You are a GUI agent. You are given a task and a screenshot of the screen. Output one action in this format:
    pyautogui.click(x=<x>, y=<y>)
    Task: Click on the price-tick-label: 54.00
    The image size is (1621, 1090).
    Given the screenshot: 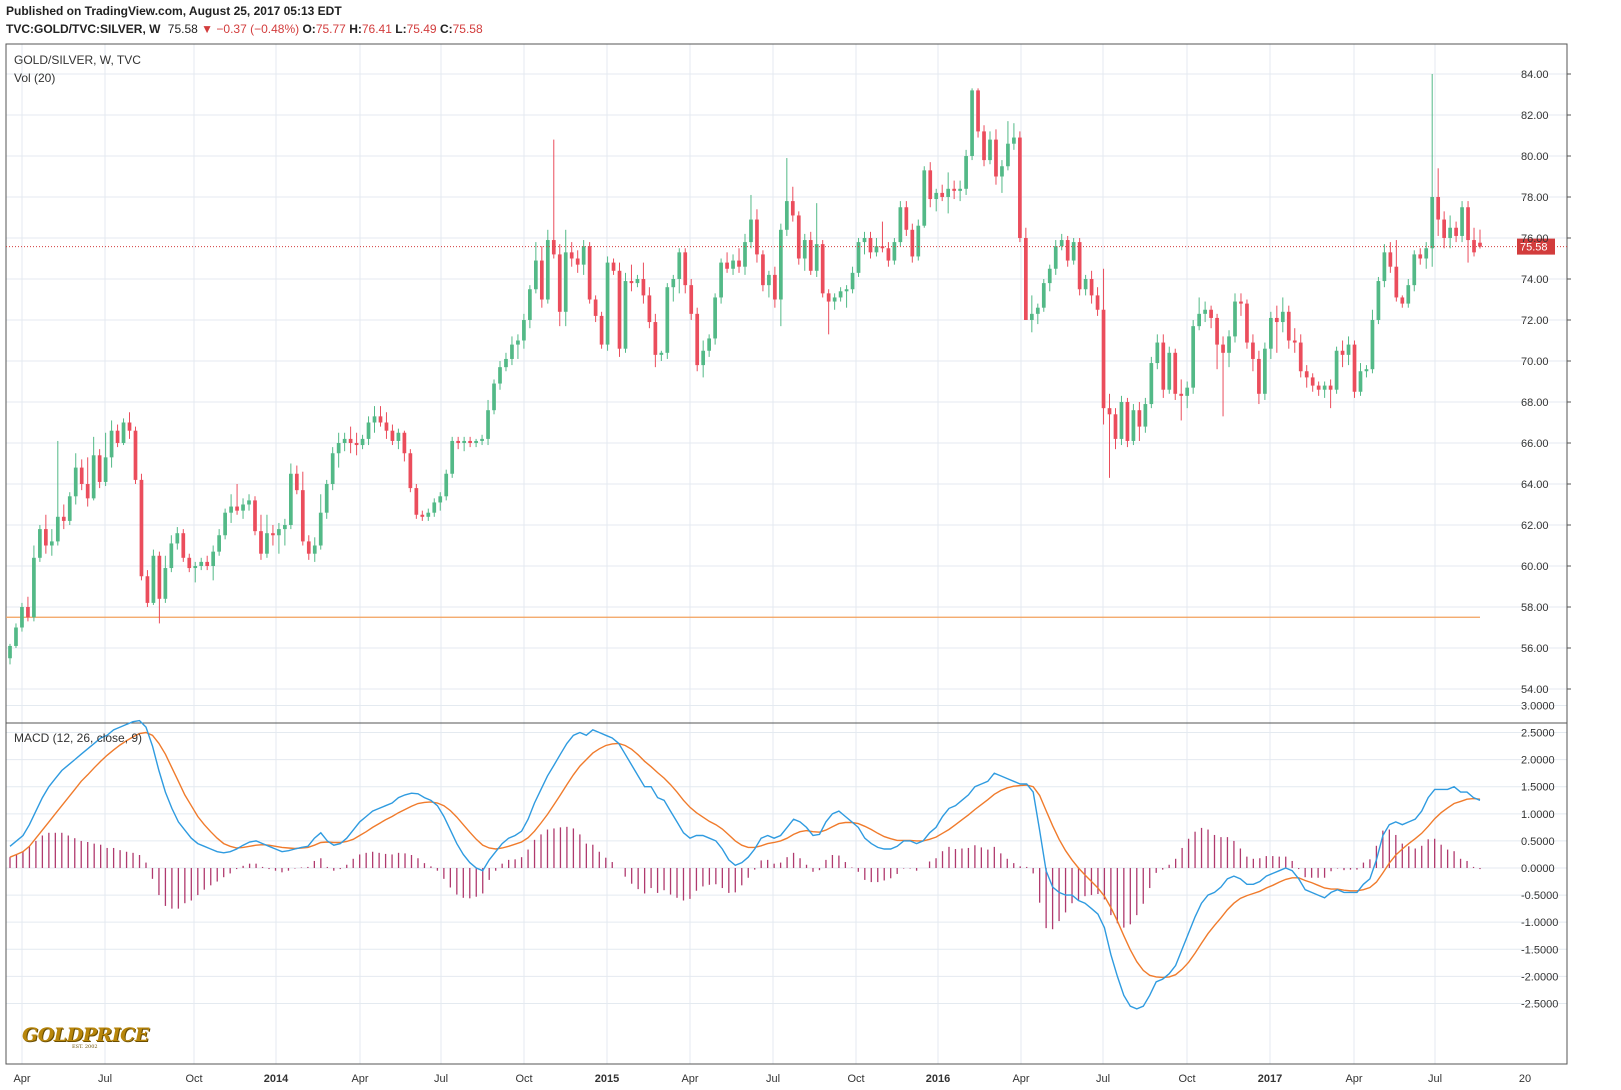 What is the action you would take?
    pyautogui.click(x=1535, y=690)
    